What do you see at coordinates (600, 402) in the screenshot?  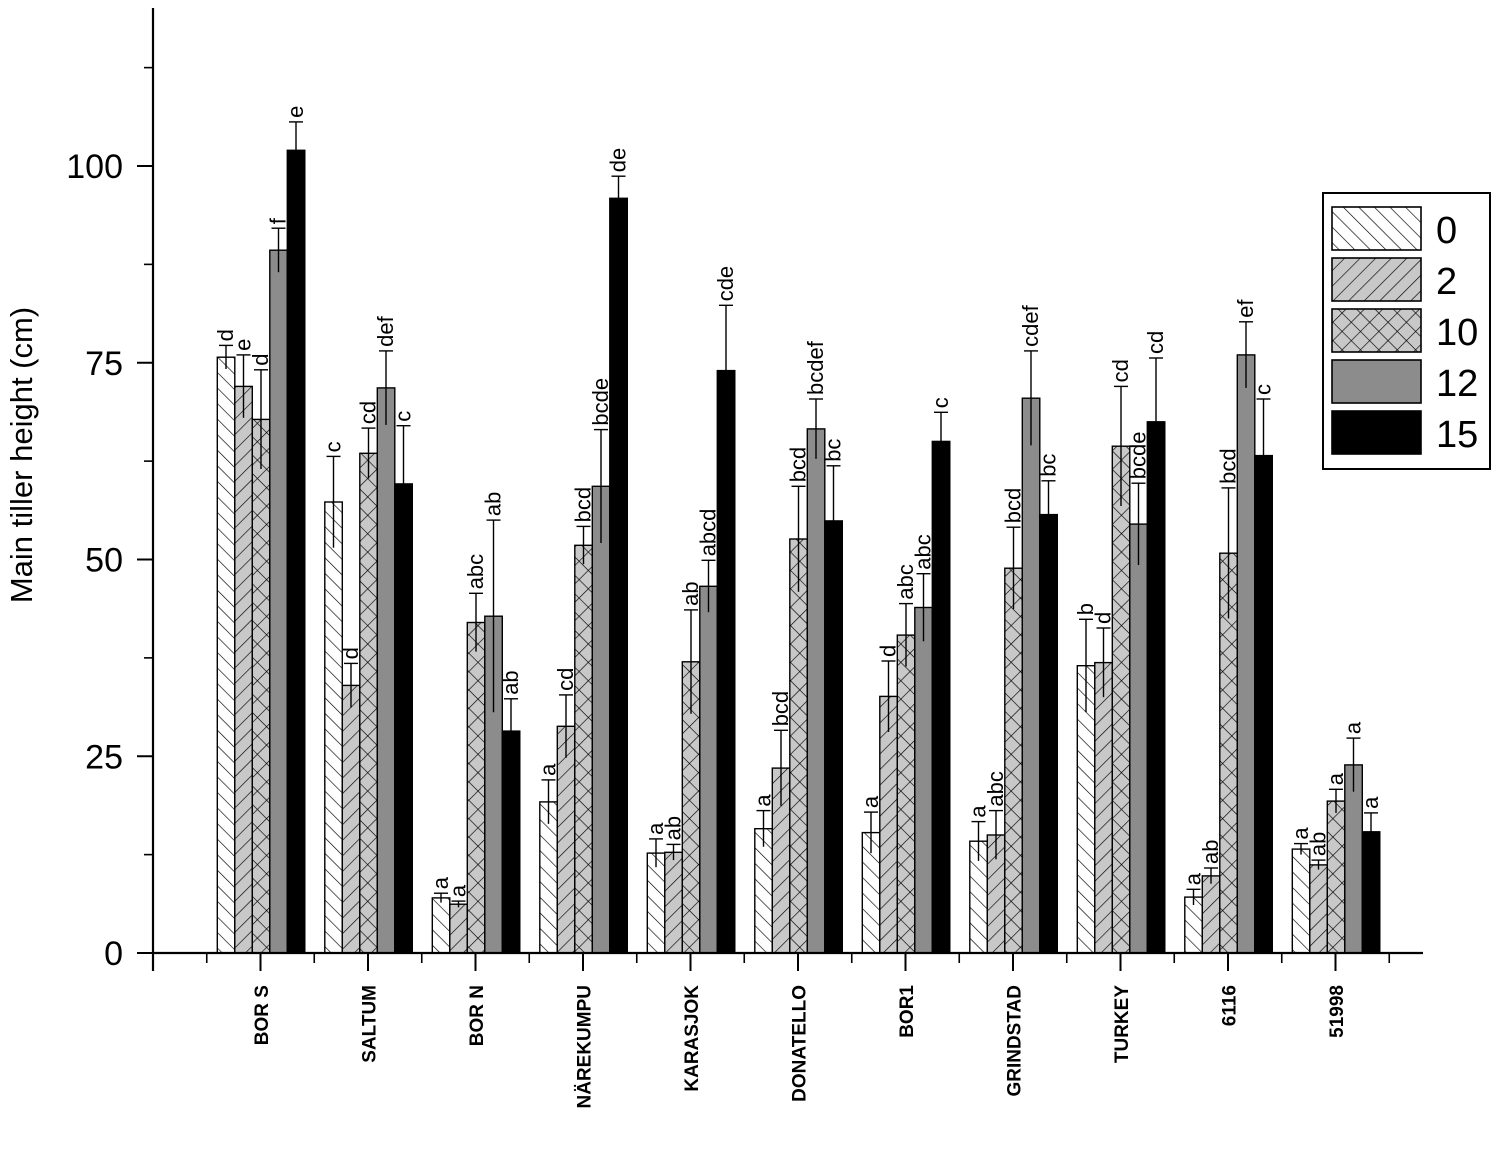 I see `significance-letter: bcde` at bounding box center [600, 402].